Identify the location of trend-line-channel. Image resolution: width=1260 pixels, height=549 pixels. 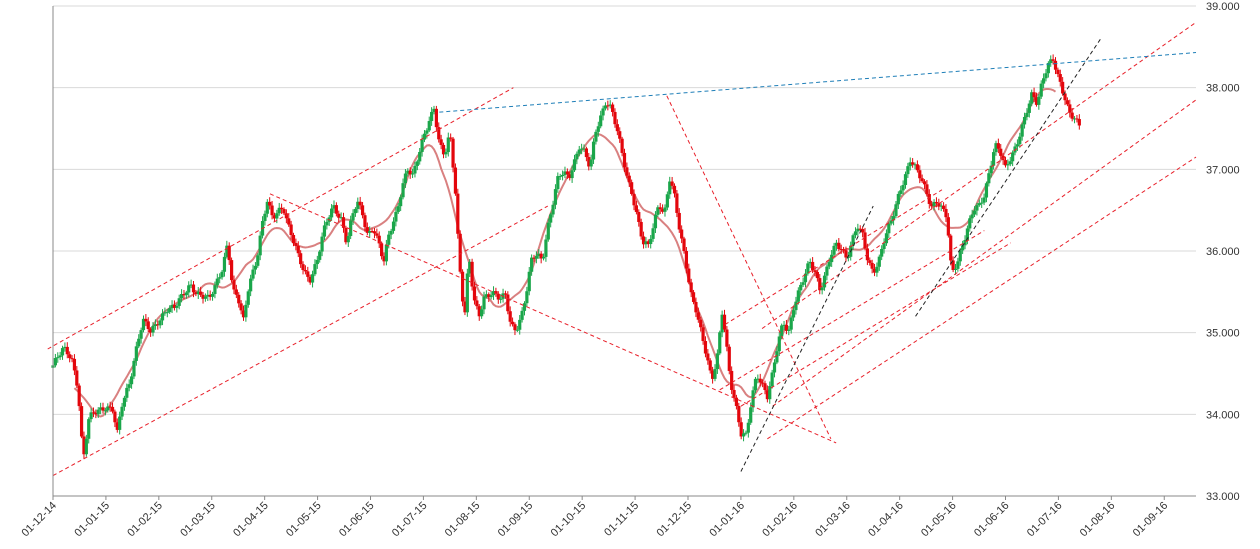
(749, 267).